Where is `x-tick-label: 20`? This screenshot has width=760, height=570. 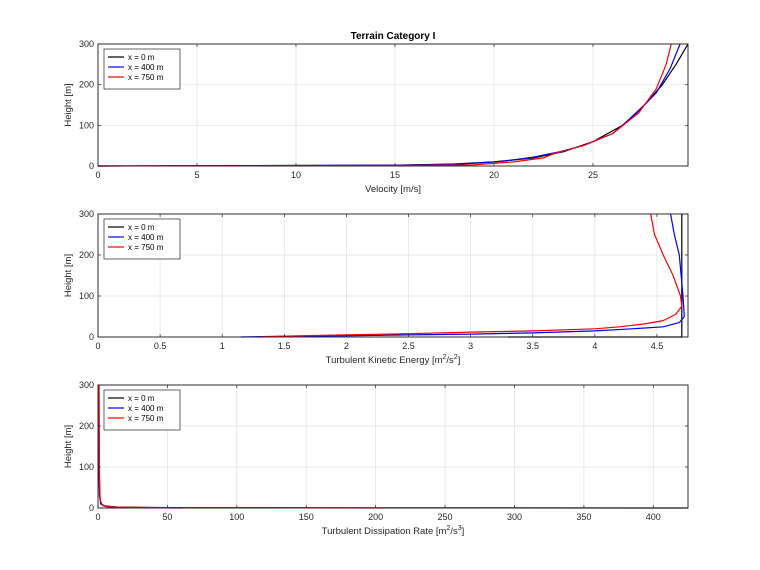 x-tick-label: 20 is located at coordinates (494, 175).